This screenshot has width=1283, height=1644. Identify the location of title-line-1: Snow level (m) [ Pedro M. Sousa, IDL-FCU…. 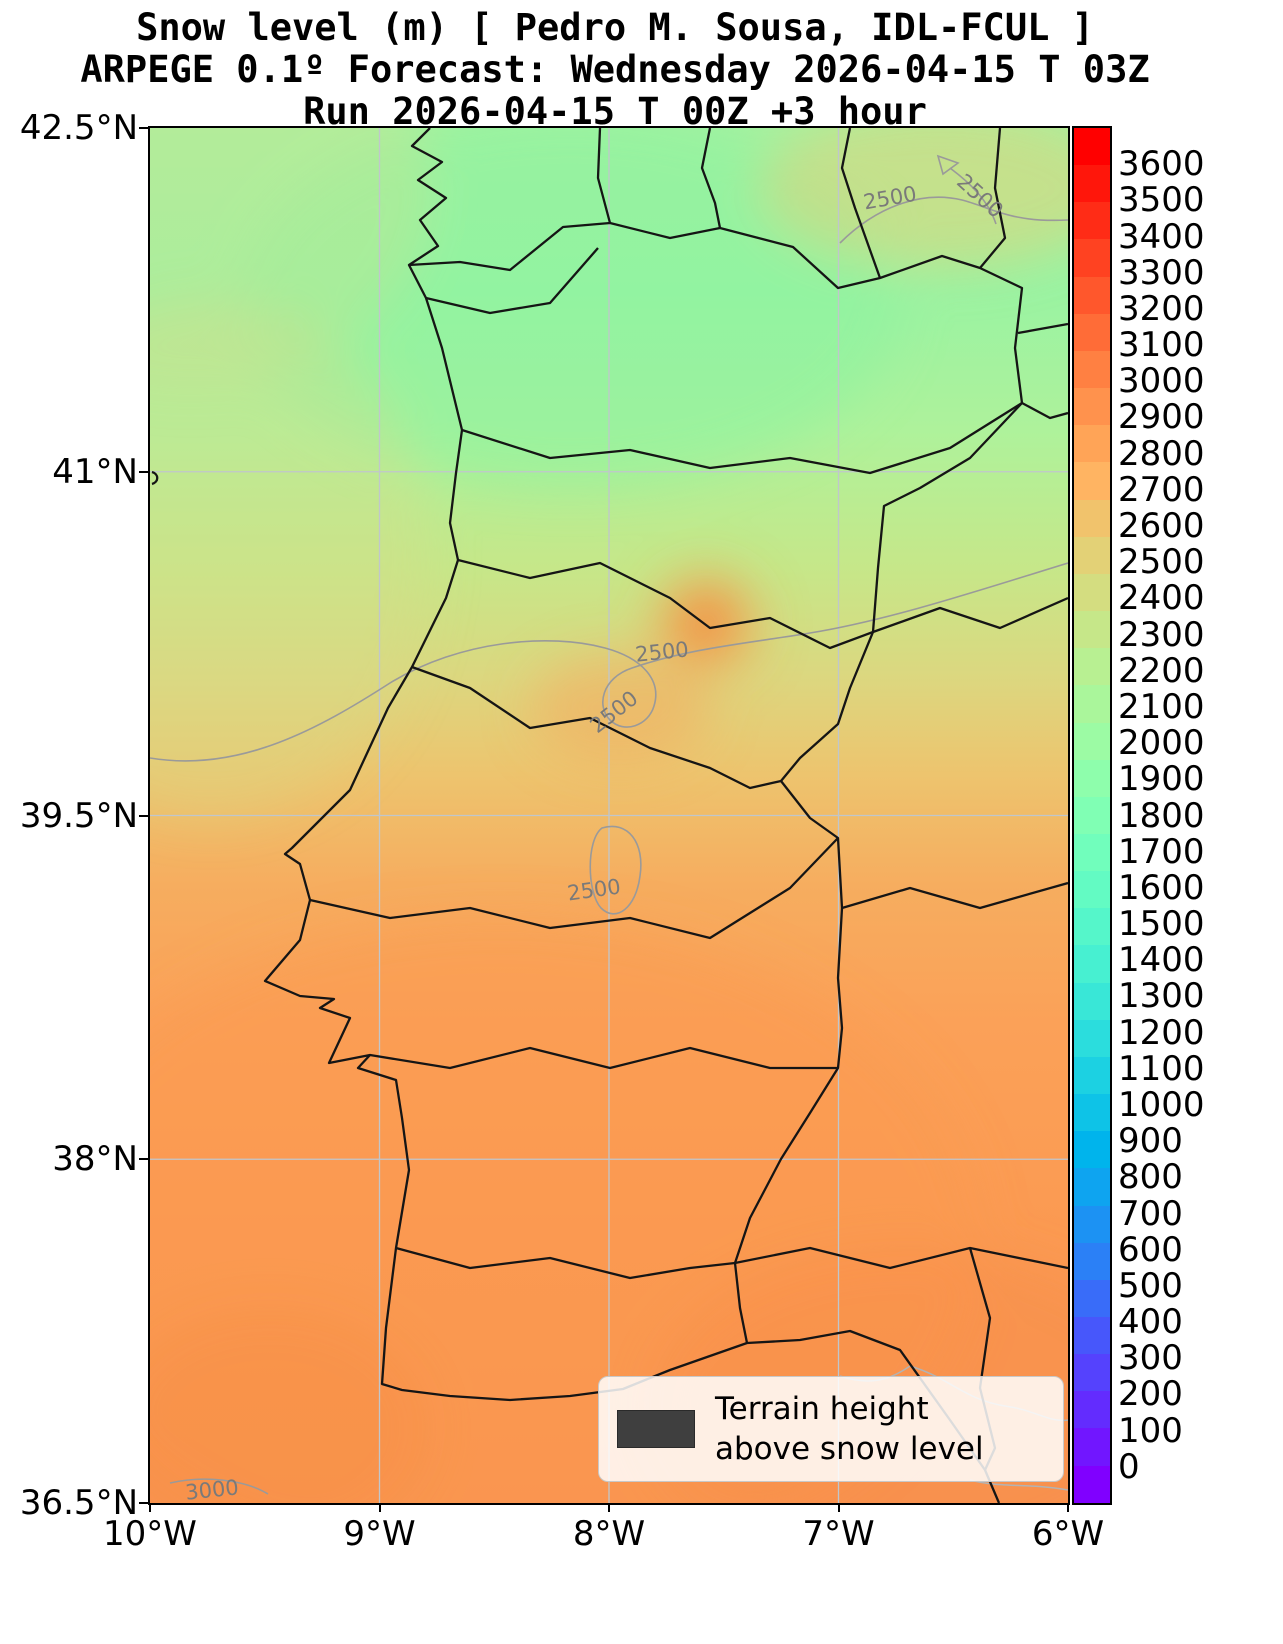
(615, 27).